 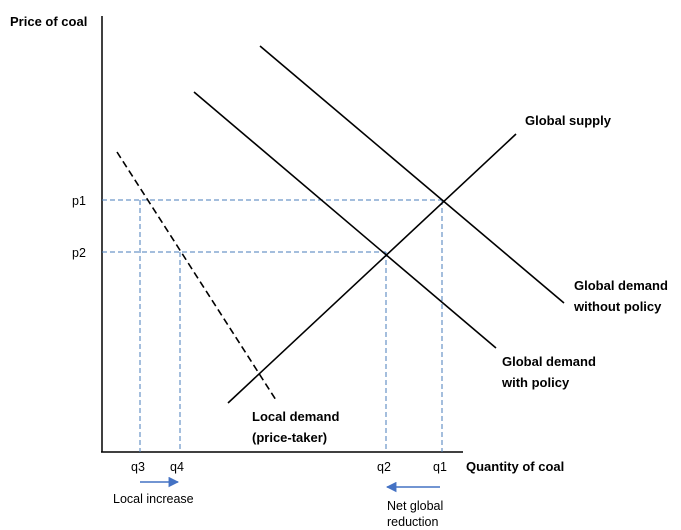 What do you see at coordinates (177, 467) in the screenshot?
I see `x-tick-q4: q4` at bounding box center [177, 467].